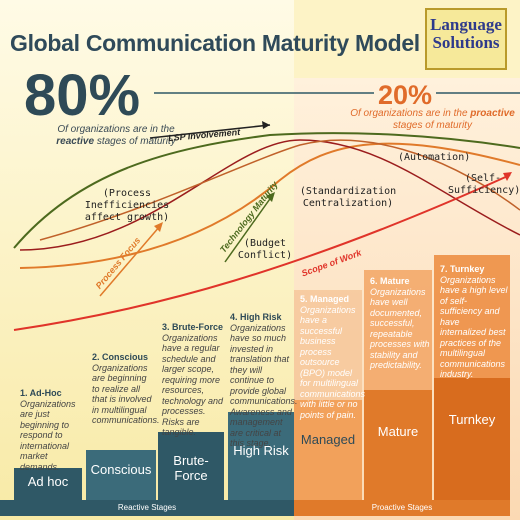 Image resolution: width=520 pixels, height=520 pixels. What do you see at coordinates (432, 125) in the screenshot?
I see `proactive-caption-post: stages of maturity` at bounding box center [432, 125].